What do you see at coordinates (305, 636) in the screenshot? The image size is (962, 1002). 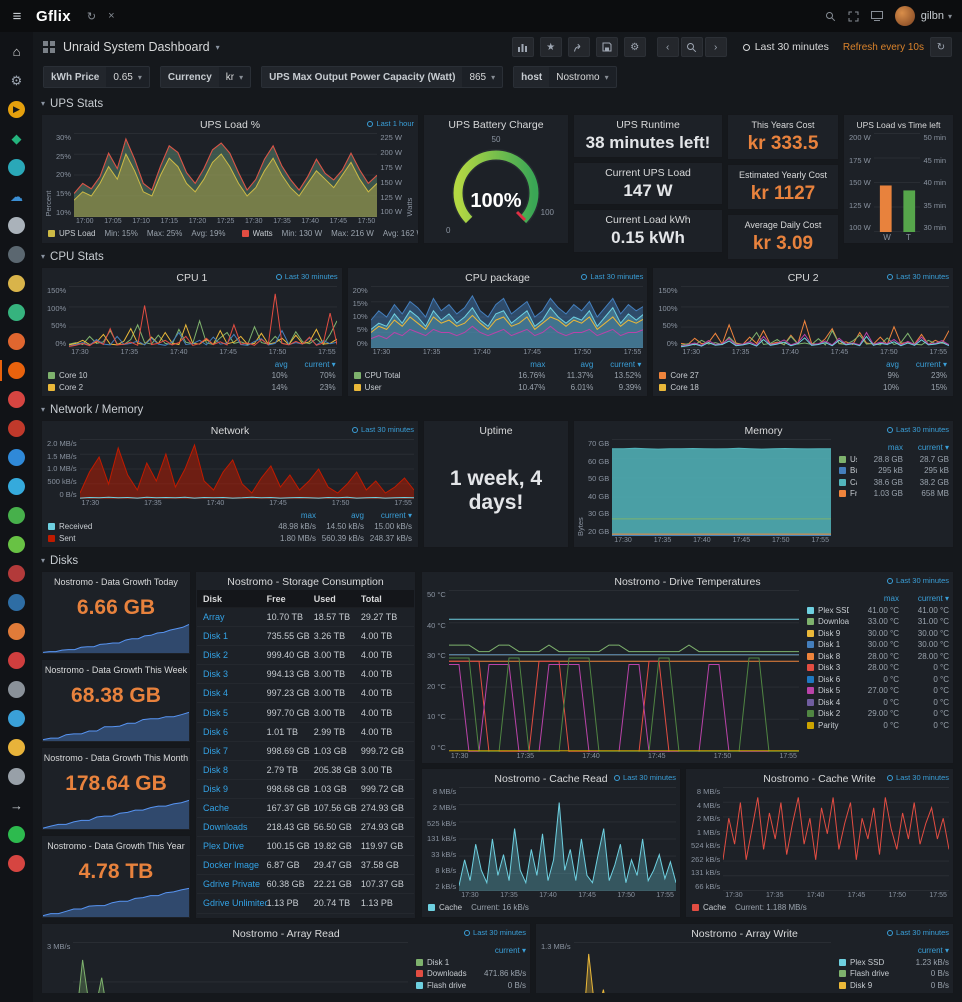 I see `table-row: Disk 1 735.55 GB 3.26 TB 4.00 TB` at bounding box center [305, 636].